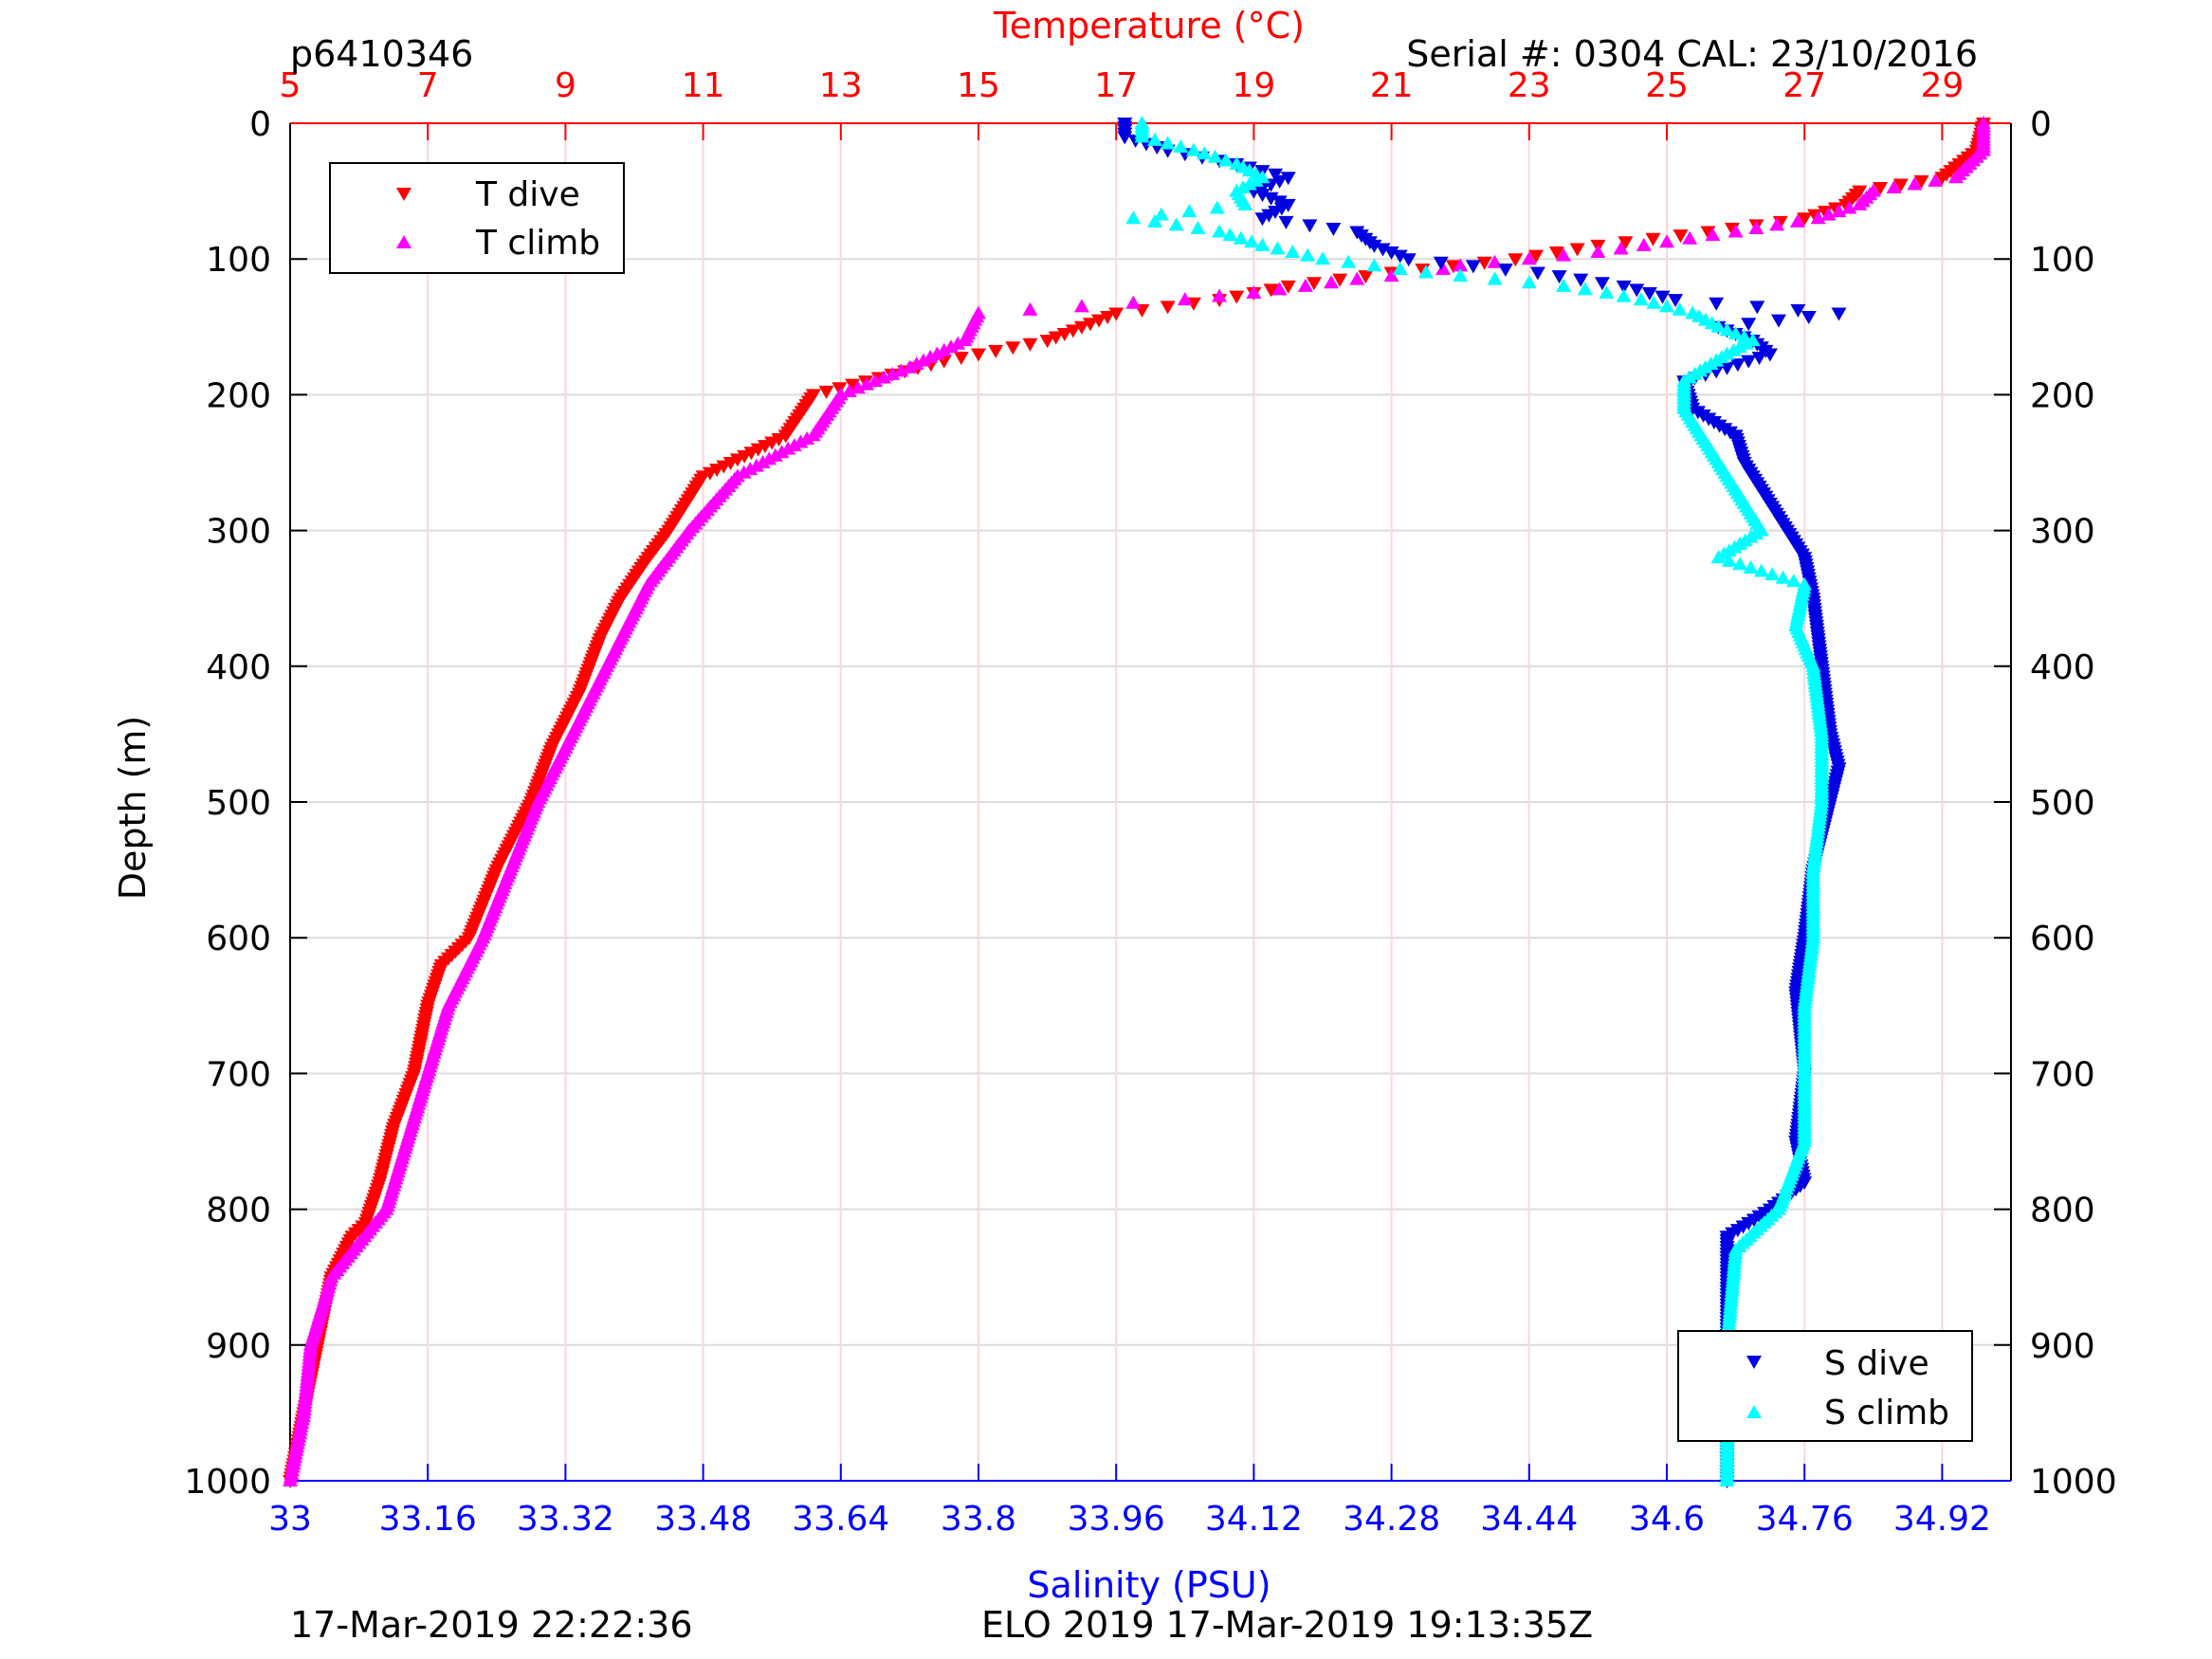 The image size is (2212, 1659). I want to click on temperature-tick-label: 5, so click(291, 85).